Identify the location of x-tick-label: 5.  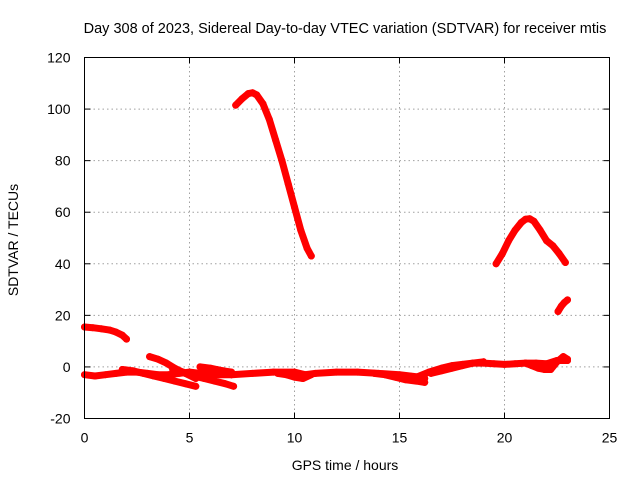
(190, 438).